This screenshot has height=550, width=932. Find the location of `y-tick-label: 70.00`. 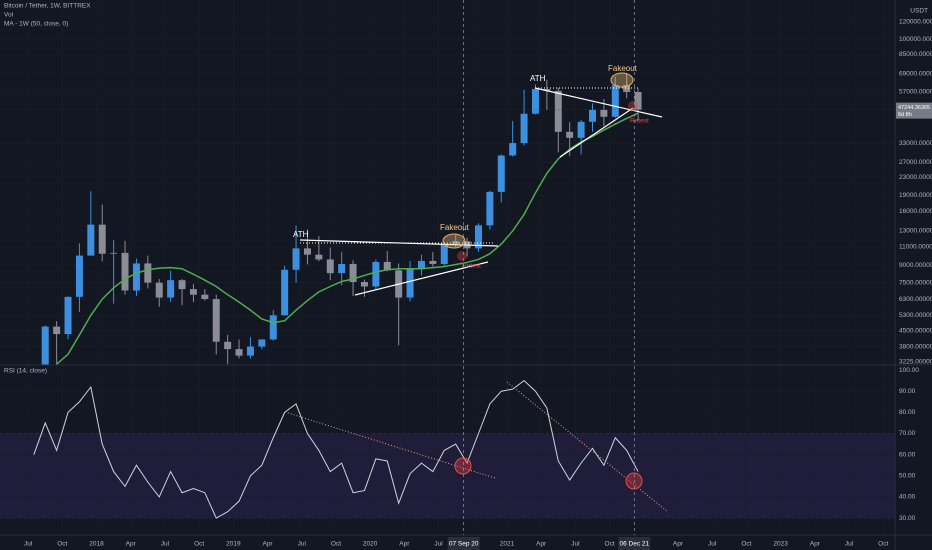

y-tick-label: 70.00 is located at coordinates (907, 433).